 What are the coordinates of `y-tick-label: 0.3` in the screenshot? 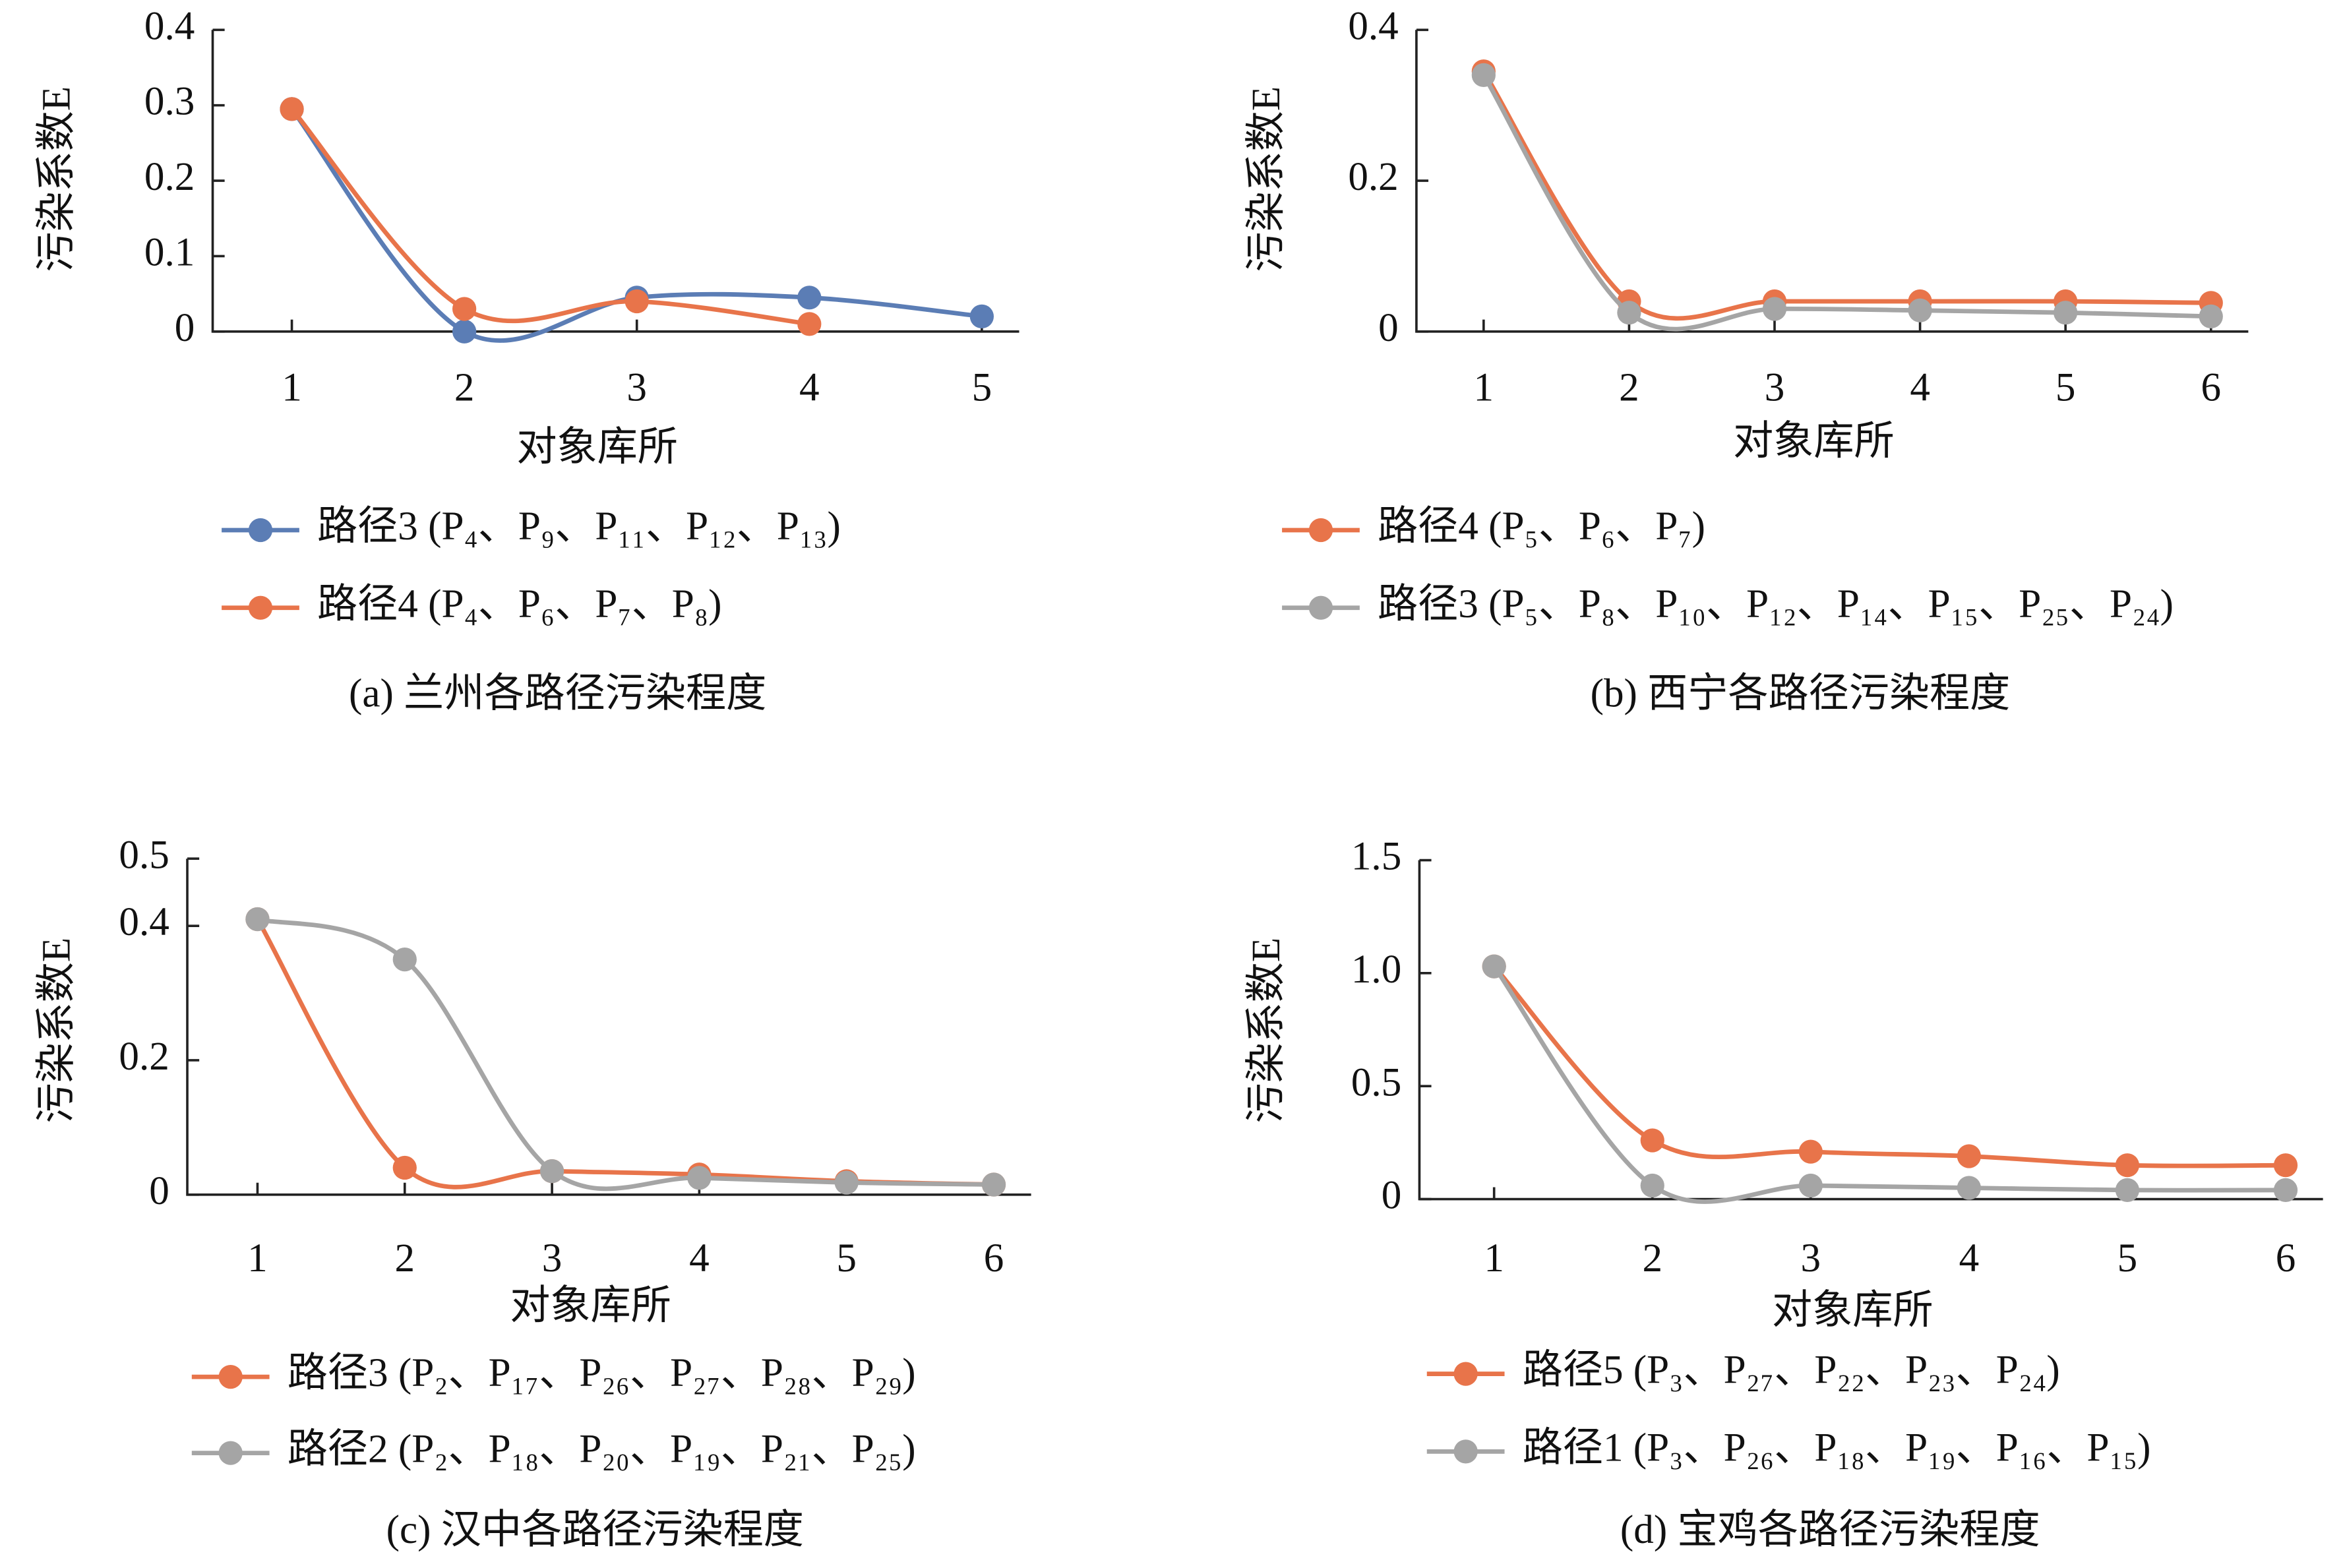 It's located at (169, 102).